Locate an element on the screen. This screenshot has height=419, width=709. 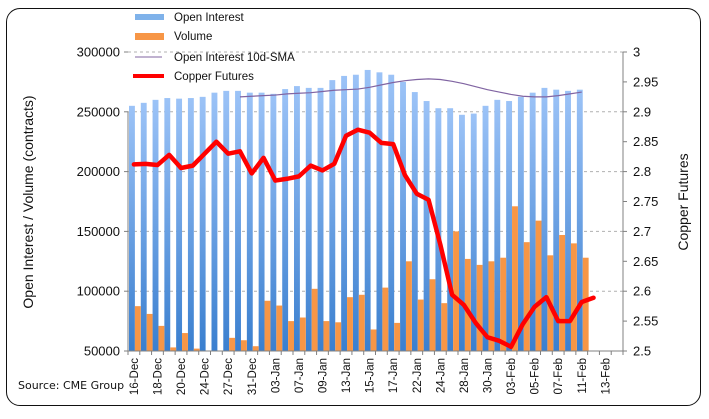
y2-tick-label: 2.75 is located at coordinates (645, 201).